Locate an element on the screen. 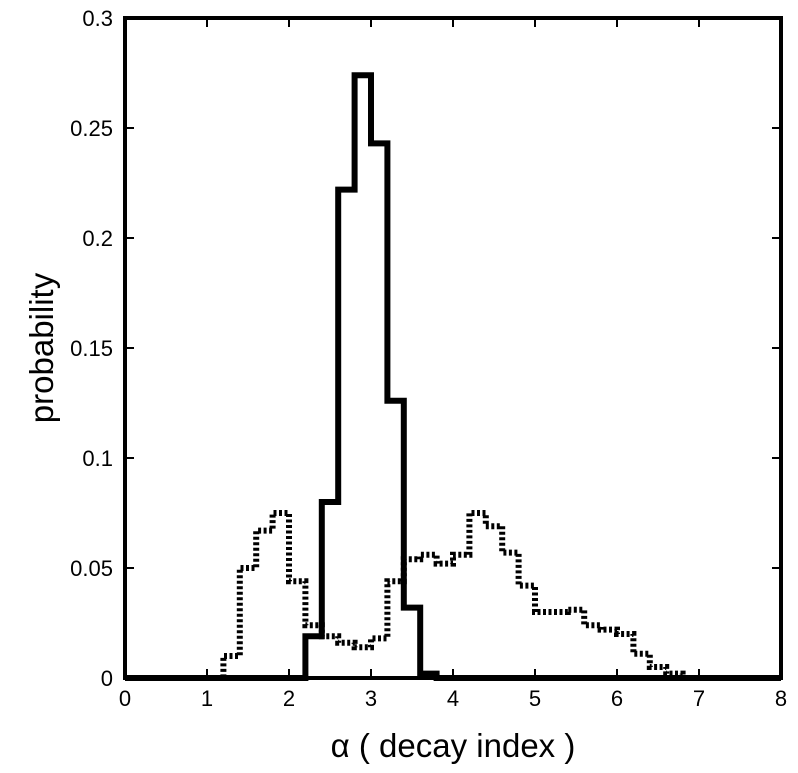  x-tick-label: 8 is located at coordinates (781, 698).